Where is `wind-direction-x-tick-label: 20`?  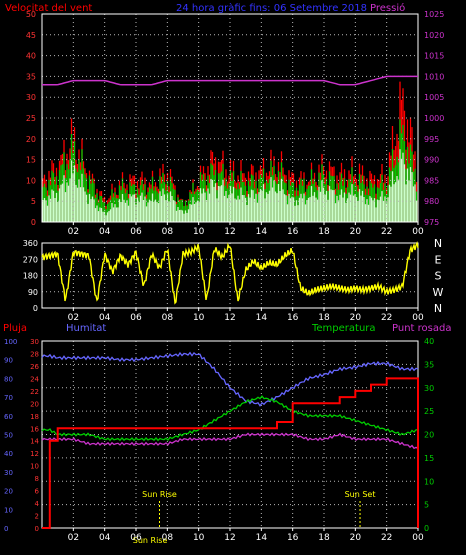
wind-direction-x-tick-label: 20 is located at coordinates (356, 318).